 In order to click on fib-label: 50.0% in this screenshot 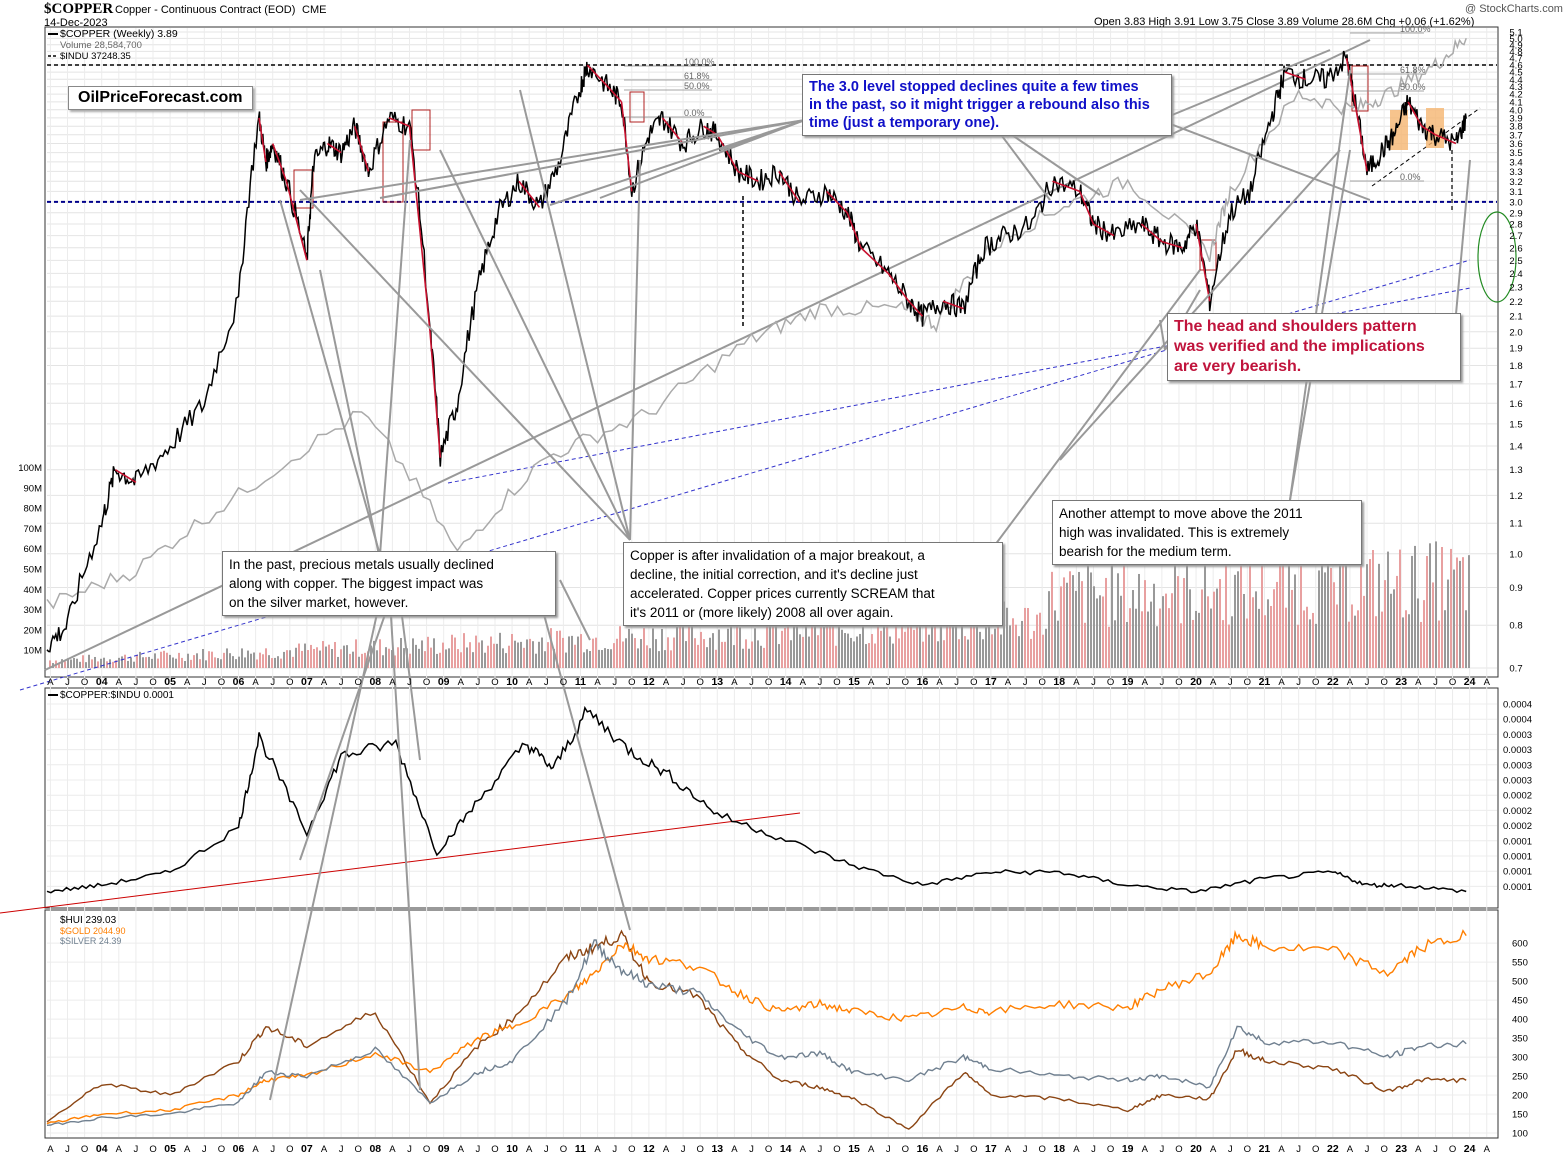, I will do `click(1413, 87)`.